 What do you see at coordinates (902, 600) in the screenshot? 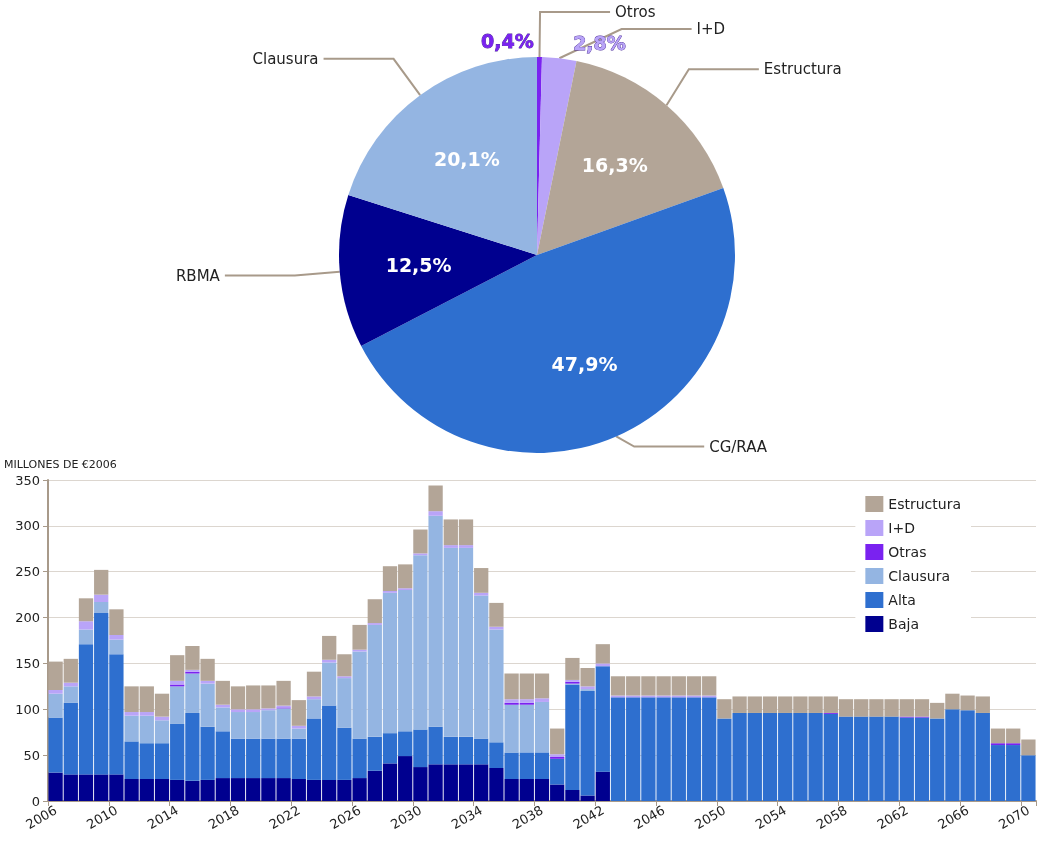
I see `legend-label: Alta` at bounding box center [902, 600].